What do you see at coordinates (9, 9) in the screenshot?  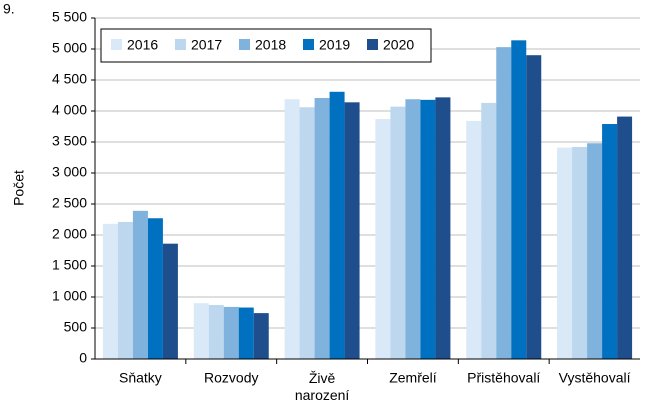 I see `chart-title: 9.` at bounding box center [9, 9].